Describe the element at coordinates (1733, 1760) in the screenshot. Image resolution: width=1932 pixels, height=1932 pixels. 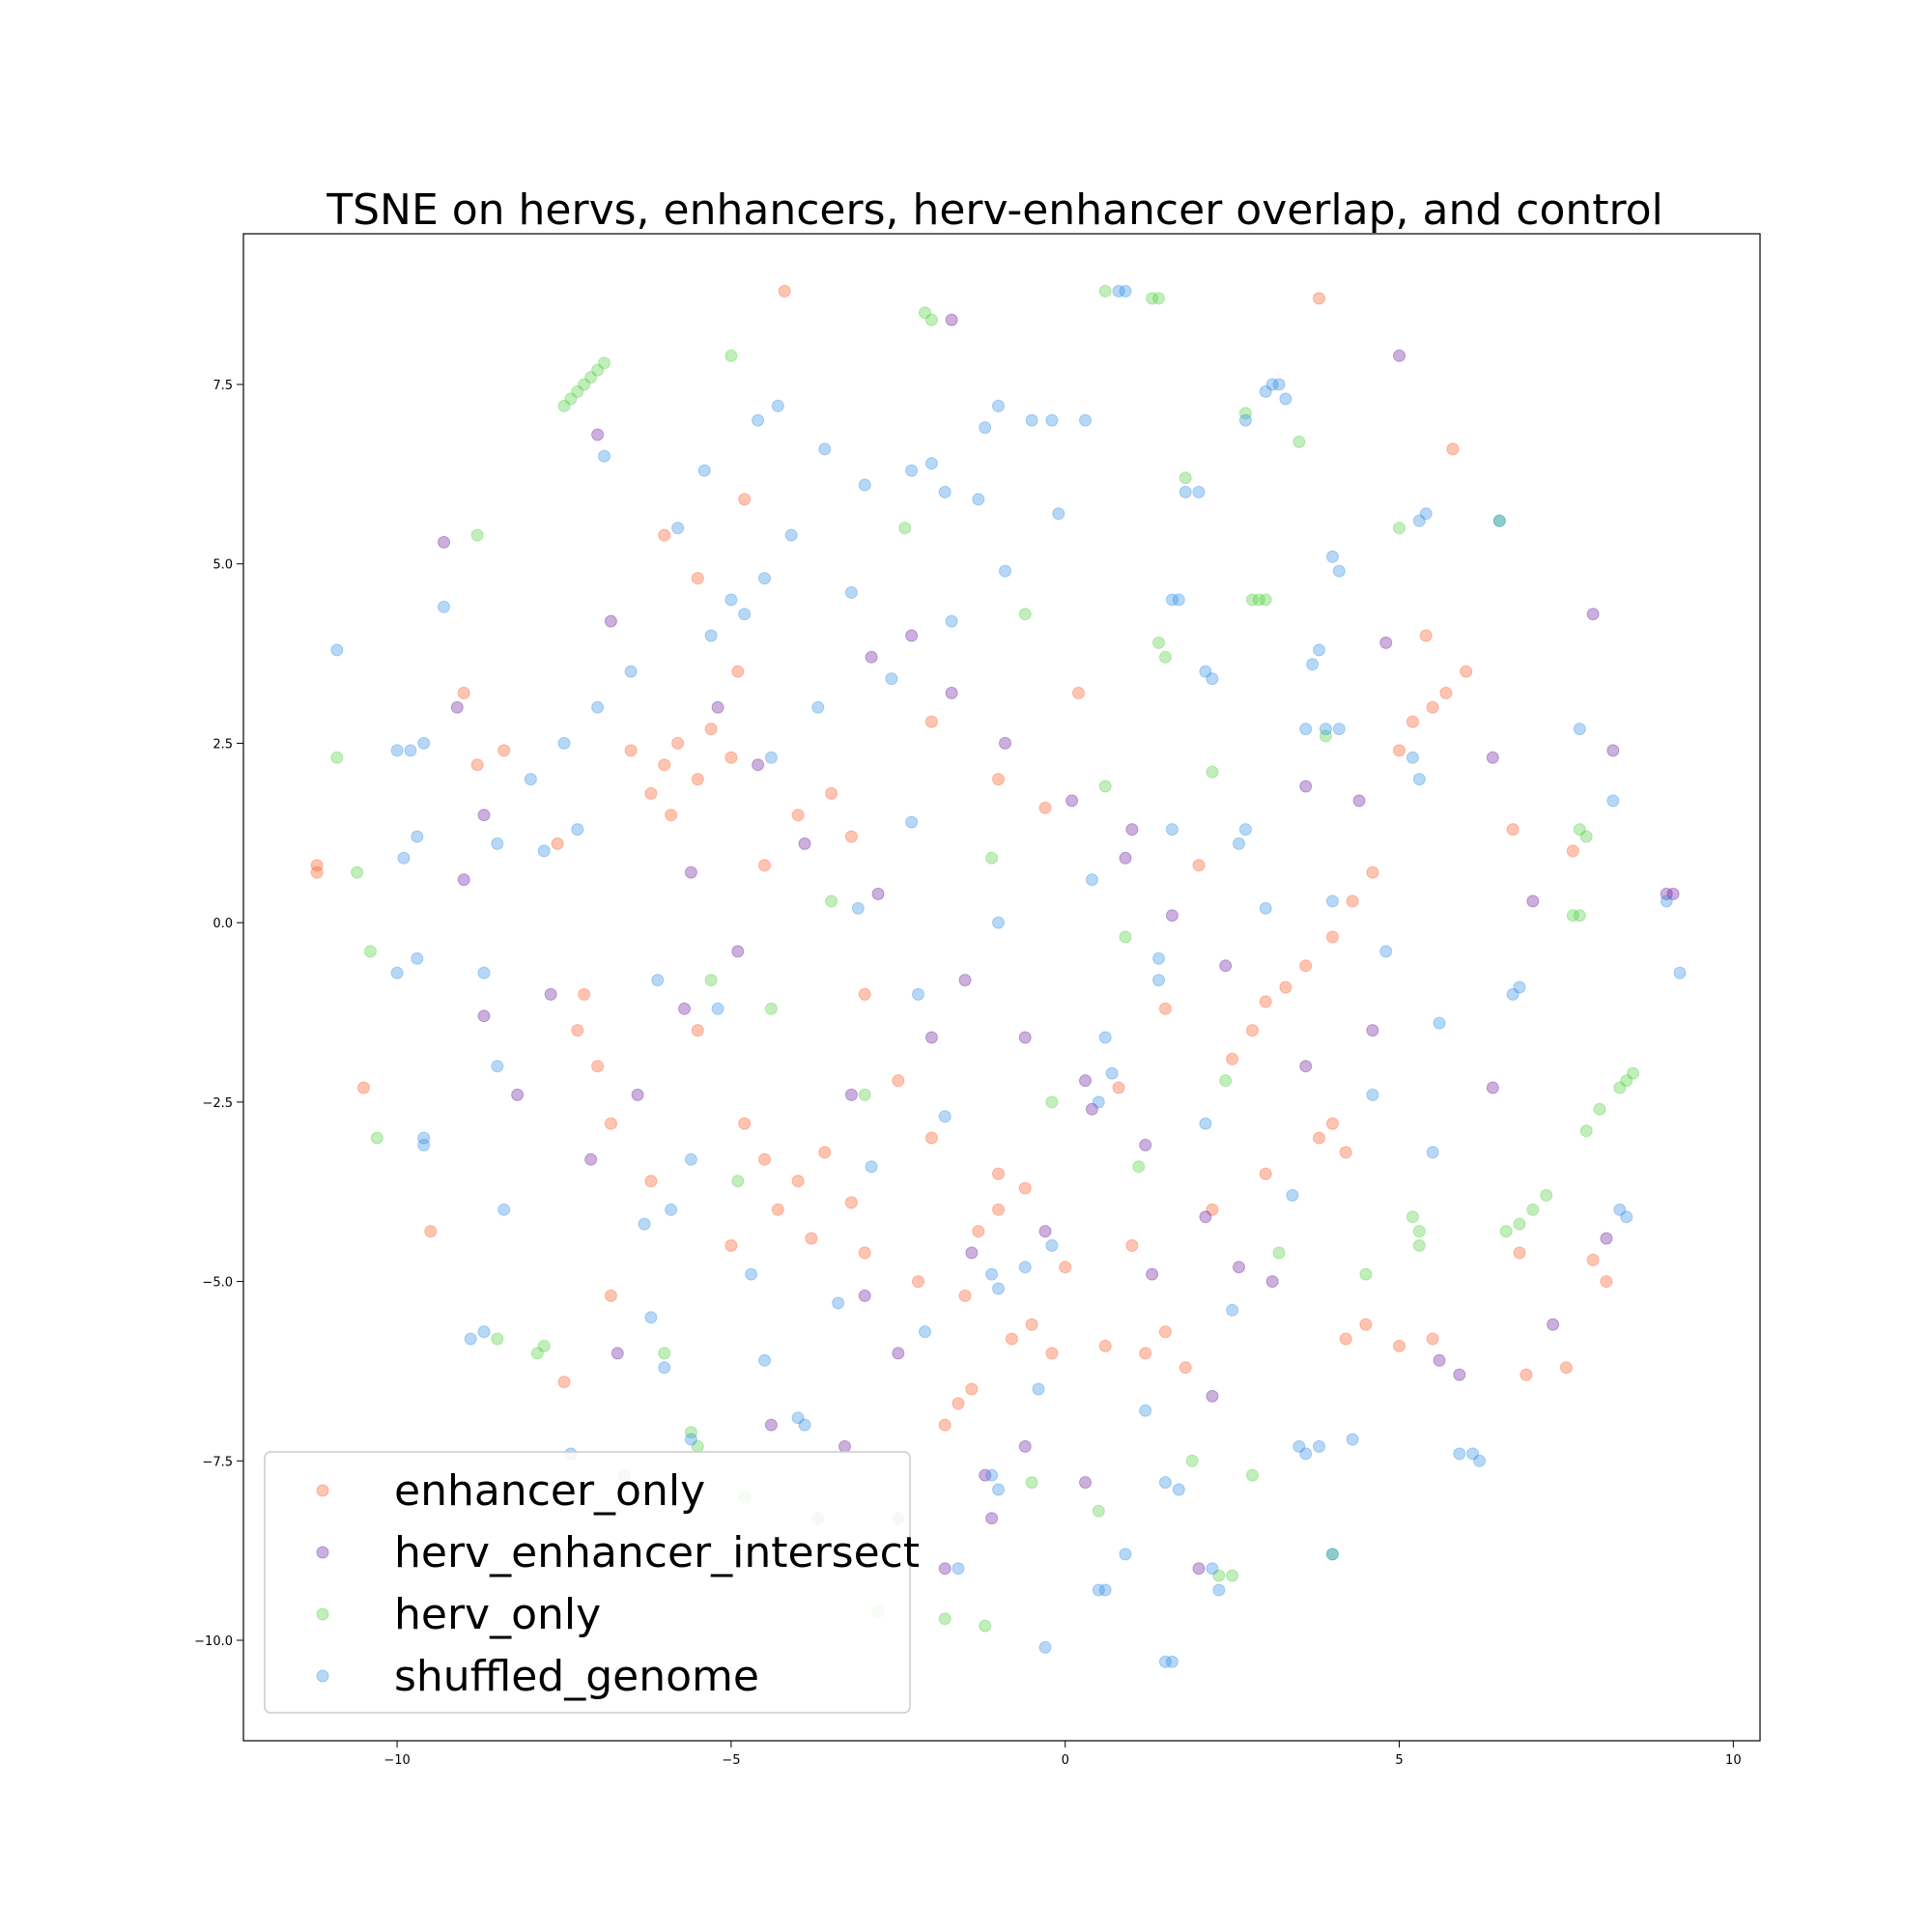
I see `x-tick-label: 10` at that location.